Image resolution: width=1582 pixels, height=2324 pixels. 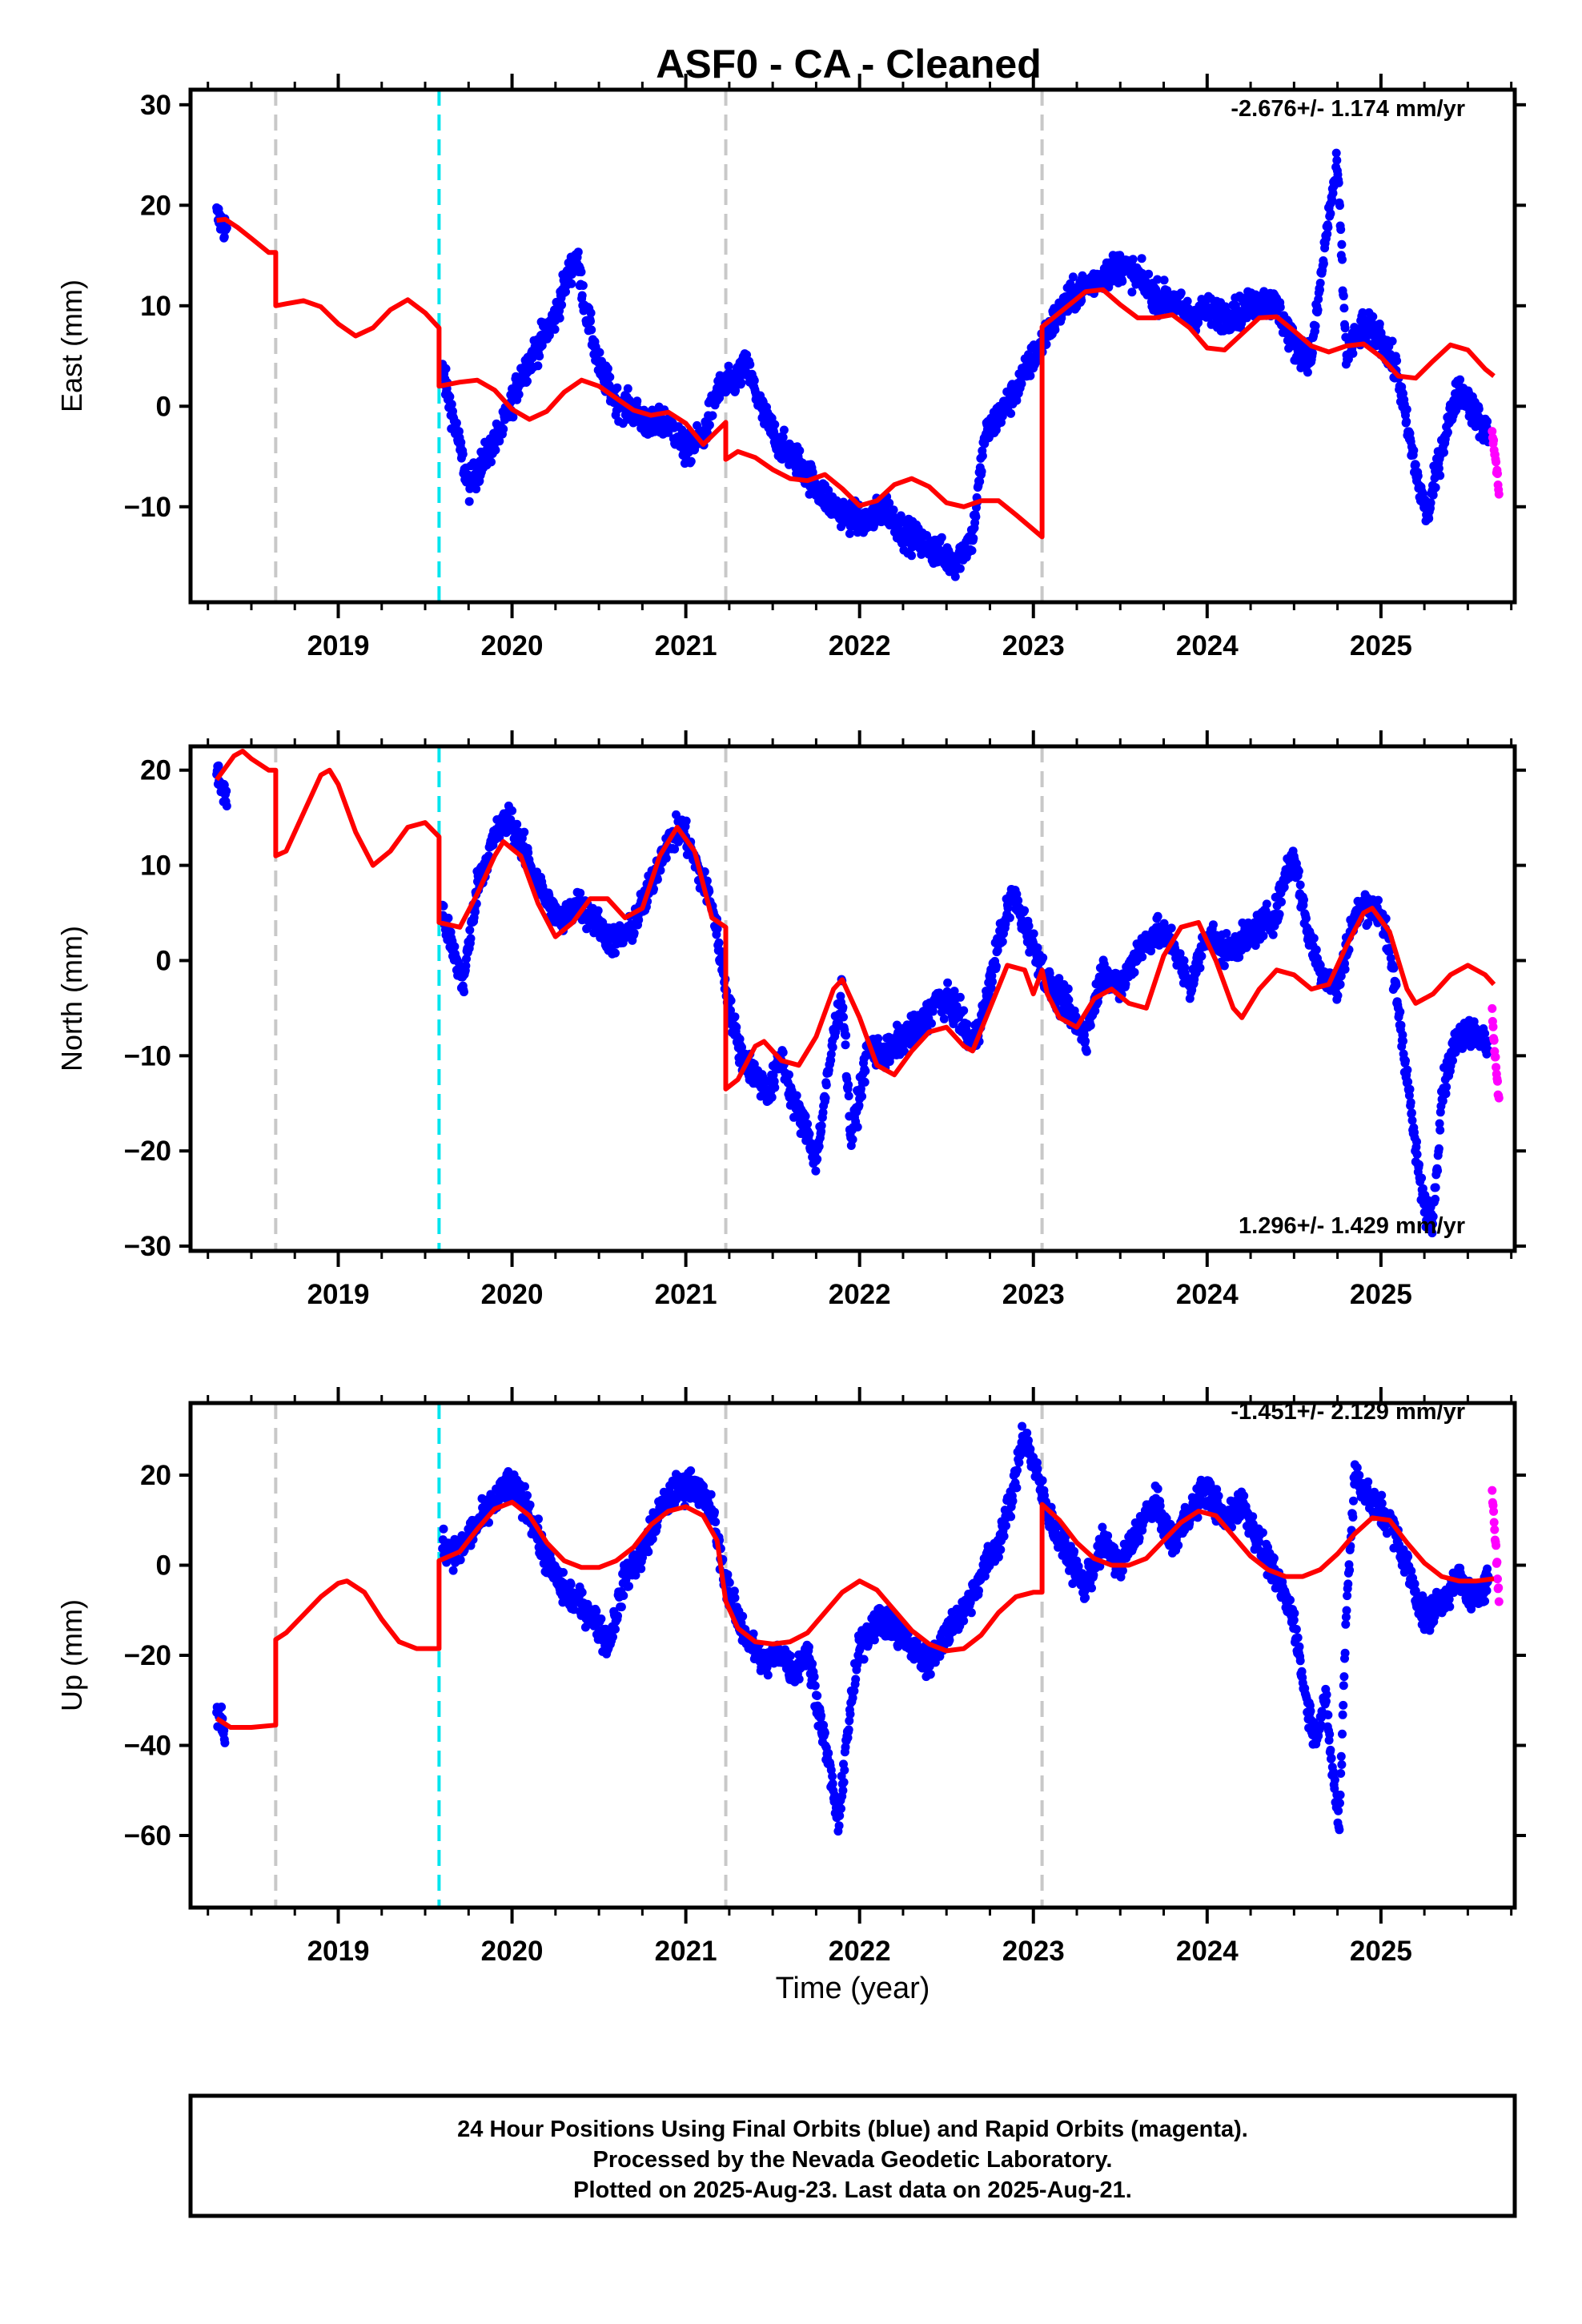 I want to click on y-tick-label: −30, so click(x=147, y=1246).